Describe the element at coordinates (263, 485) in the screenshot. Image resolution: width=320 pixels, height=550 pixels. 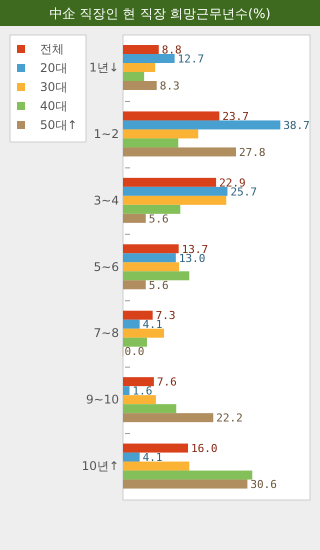
I see `data-label: 30.6` at that location.